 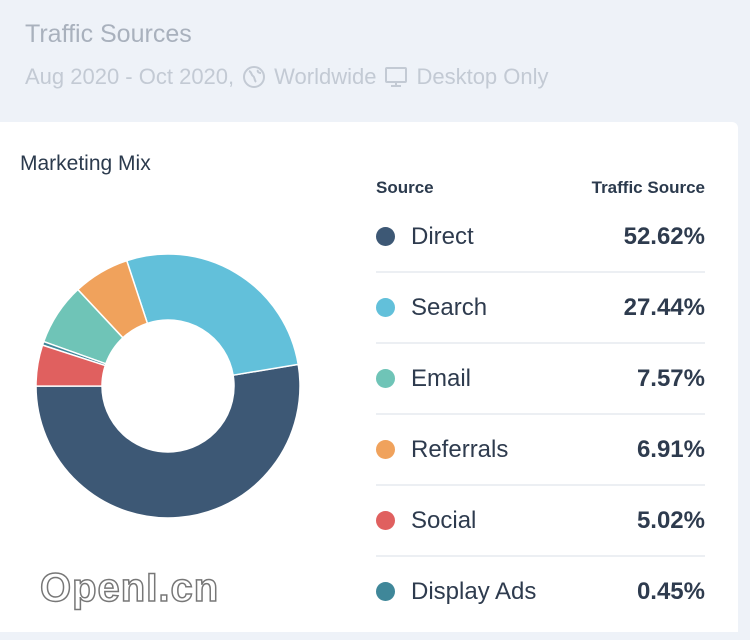 I want to click on traffic-value: 52.62%, so click(x=664, y=236).